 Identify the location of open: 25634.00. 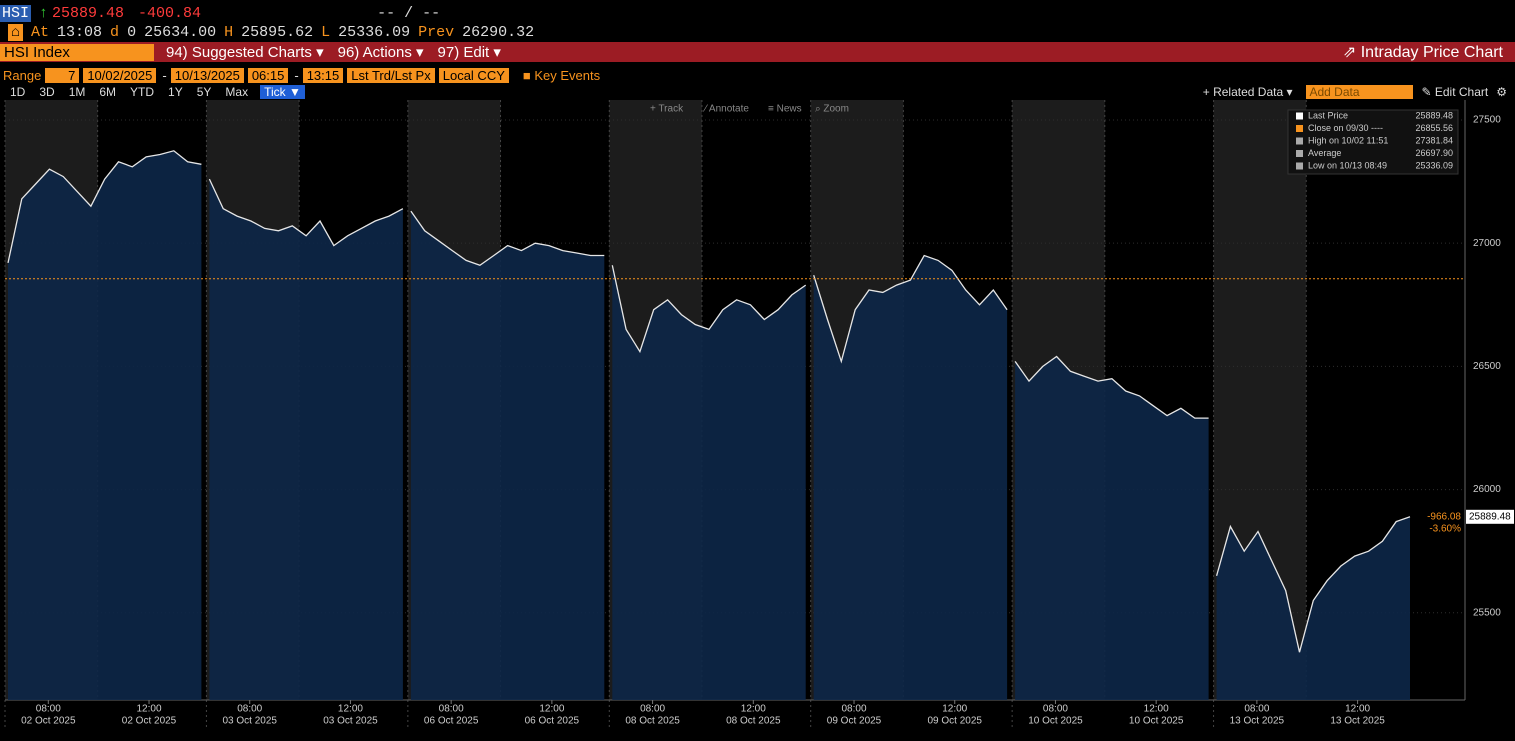
(180, 32).